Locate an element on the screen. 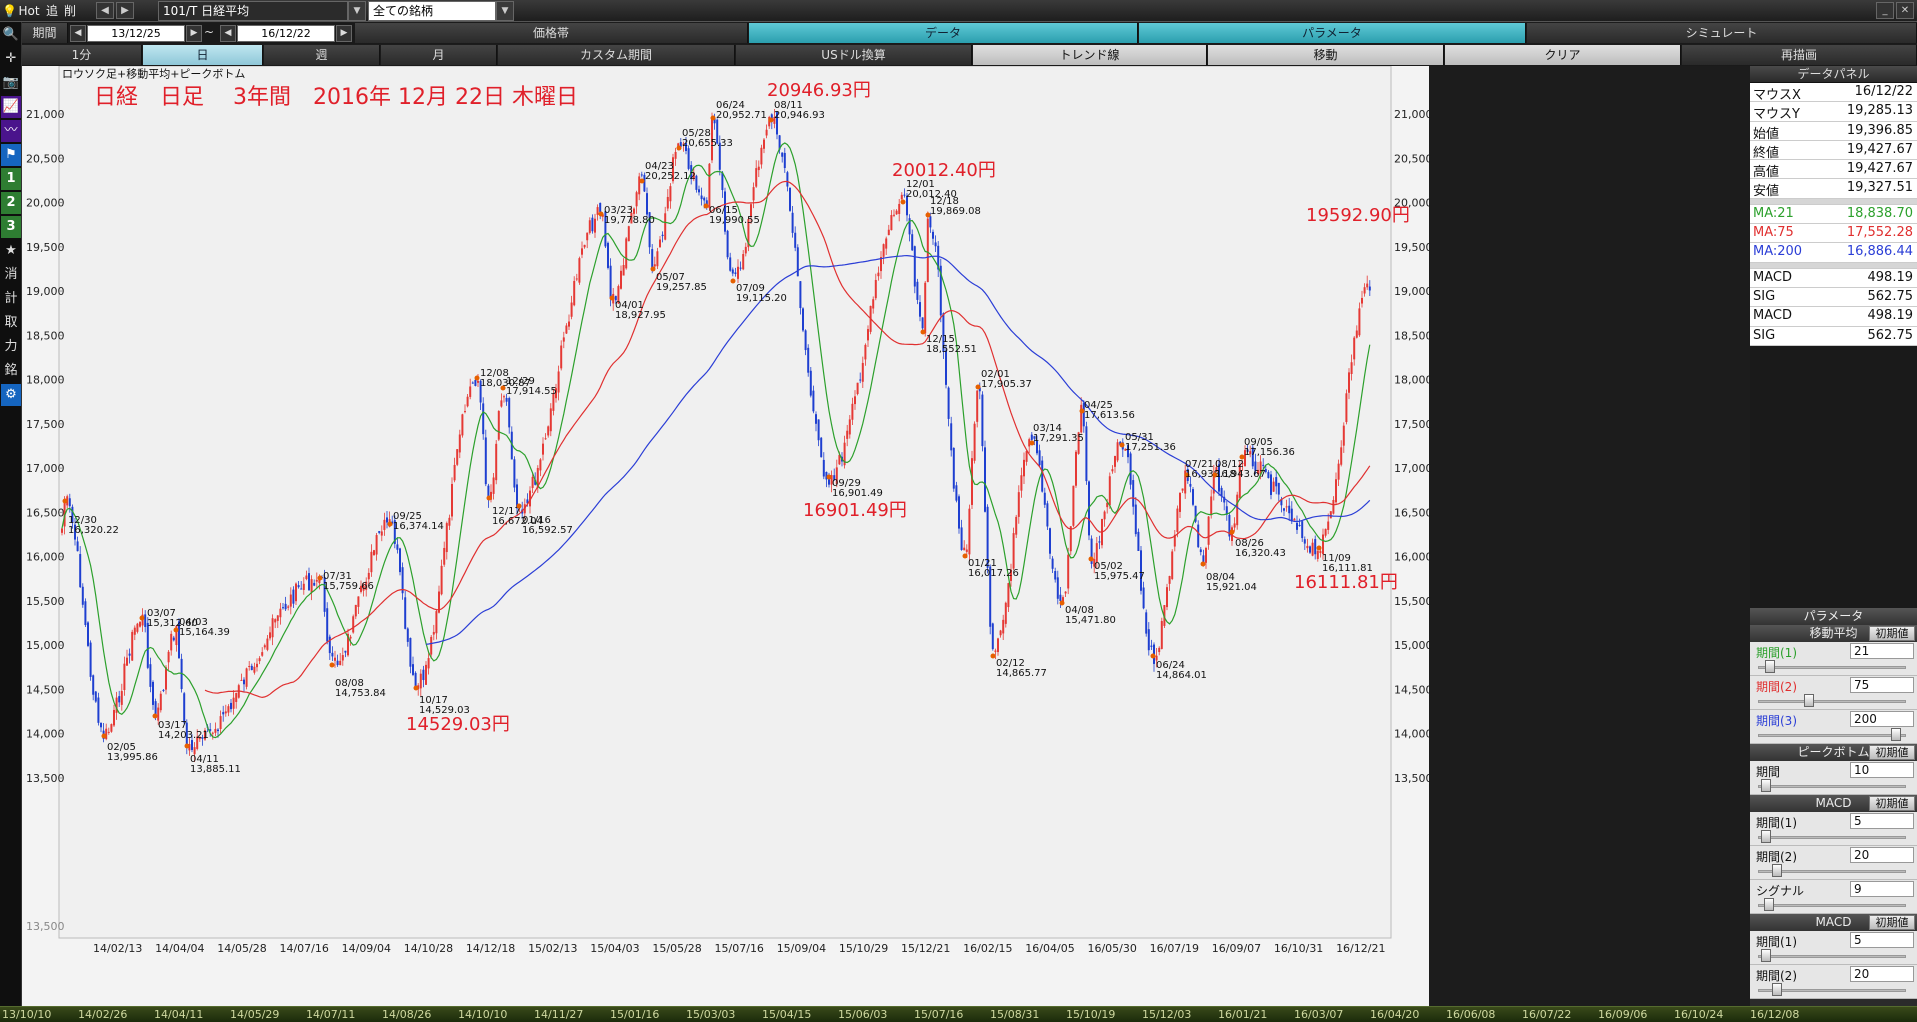 This screenshot has height=1022, width=1917. stock-filter-select: 全ての銘柄 is located at coordinates (432, 11).